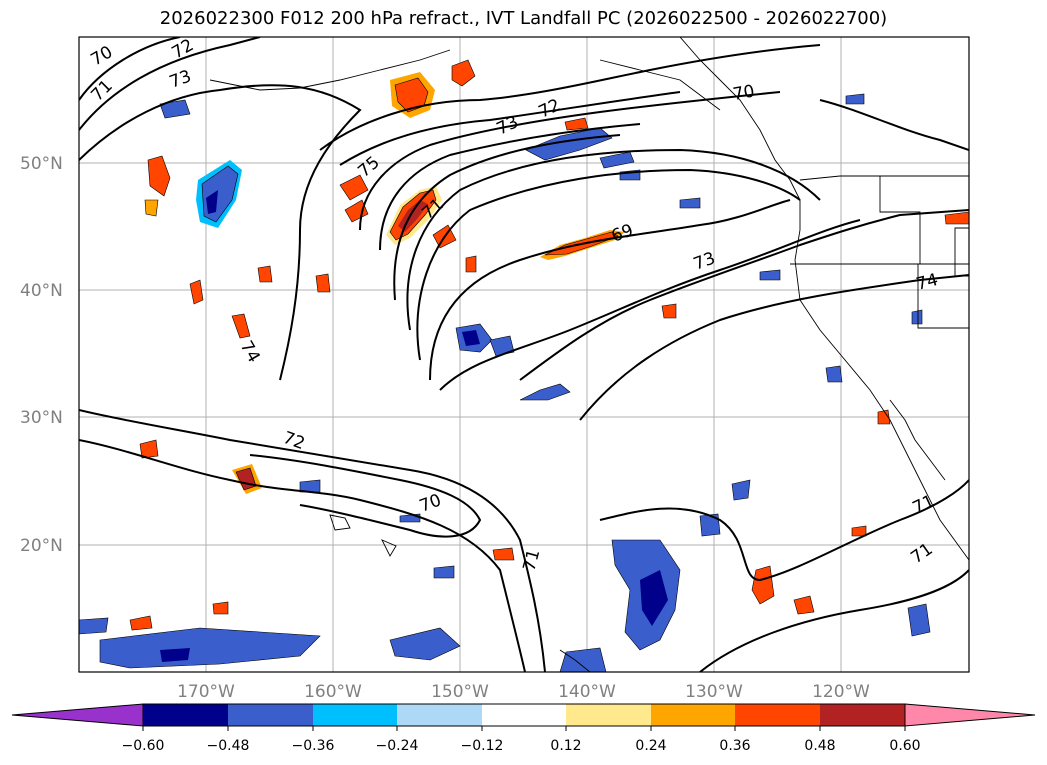 The image size is (1047, 765). I want to click on colorbar-tick-label: −0.36, so click(313, 746).